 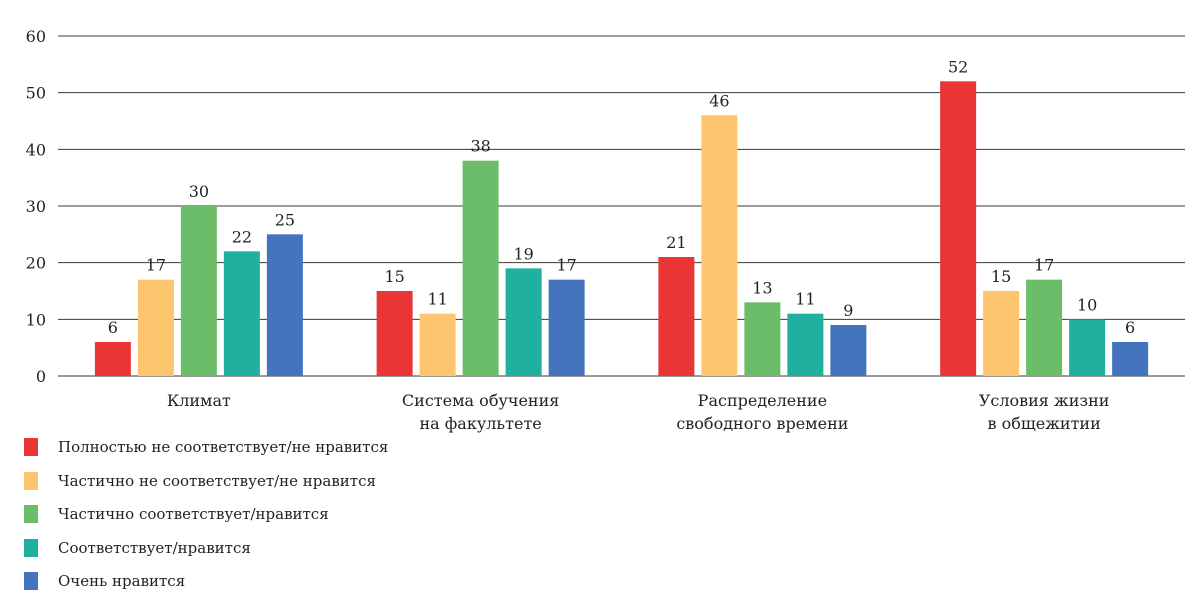 What do you see at coordinates (41, 376) in the screenshot?
I see `y-tick-label: 0` at bounding box center [41, 376].